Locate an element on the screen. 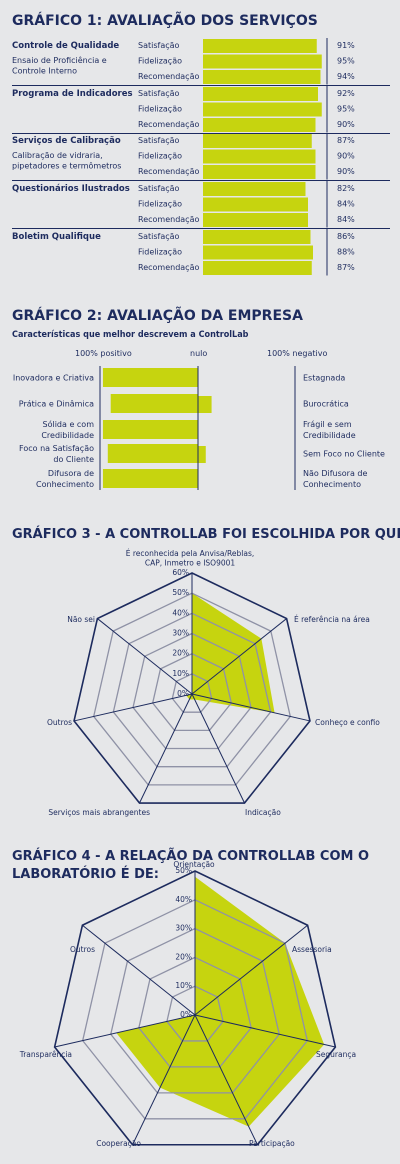 This screenshot has height=1164, width=400. chart3-axis-label: CAP, Inmetro e ISO9001 is located at coordinates (190, 563).